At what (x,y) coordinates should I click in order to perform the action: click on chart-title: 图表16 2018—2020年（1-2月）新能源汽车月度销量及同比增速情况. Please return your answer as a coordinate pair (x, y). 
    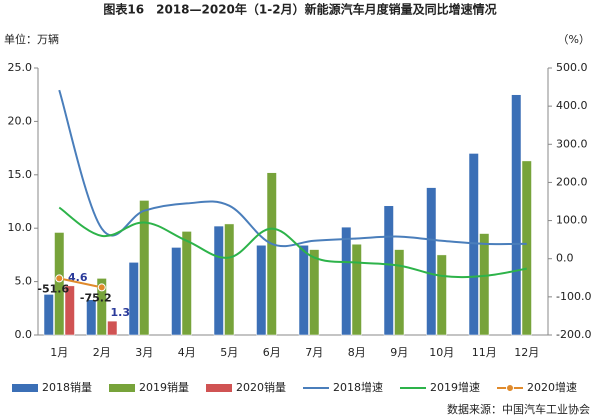
    Looking at the image, I should click on (299, 9).